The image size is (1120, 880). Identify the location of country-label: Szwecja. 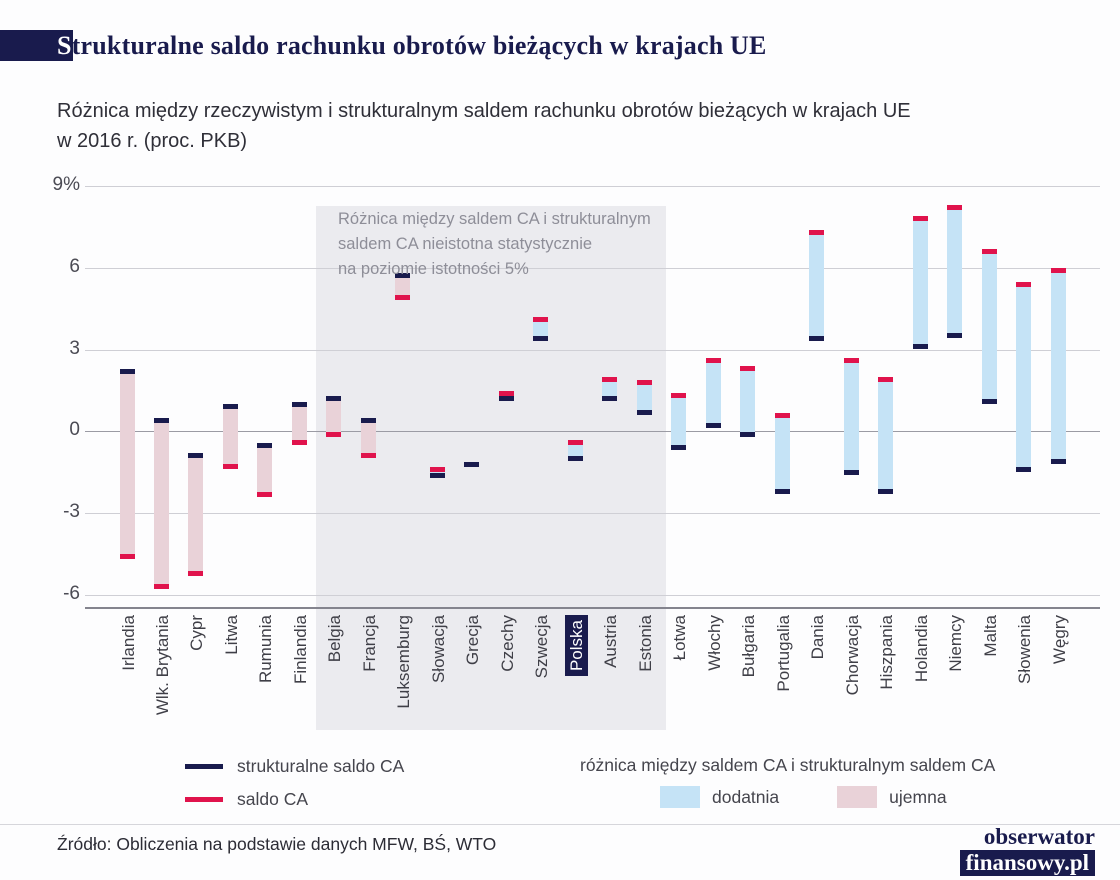
(541, 680).